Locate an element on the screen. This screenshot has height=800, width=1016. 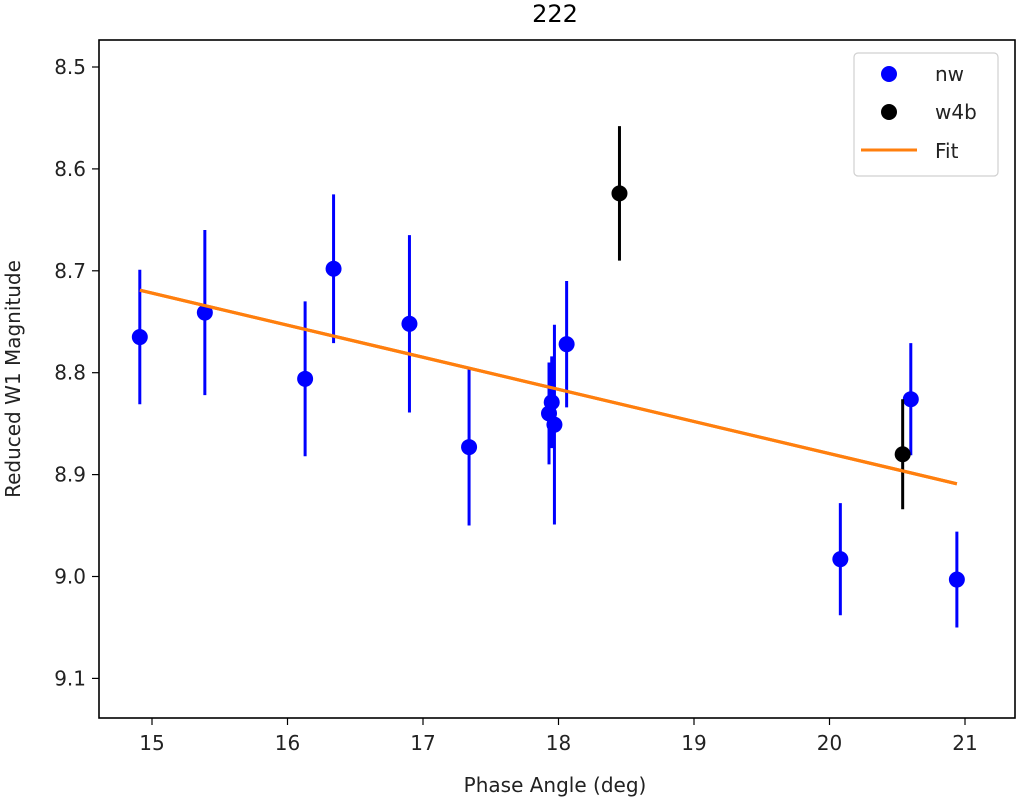
legend: nw w4b Fit is located at coordinates (926, 114).